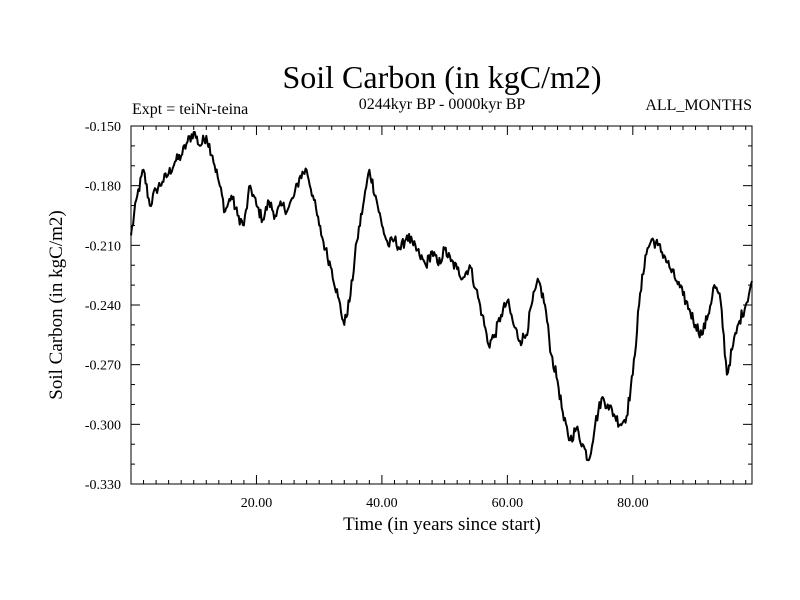 The image size is (800, 600). What do you see at coordinates (190, 109) in the screenshot?
I see `experiment-label: Expt = teiNr-teina` at bounding box center [190, 109].